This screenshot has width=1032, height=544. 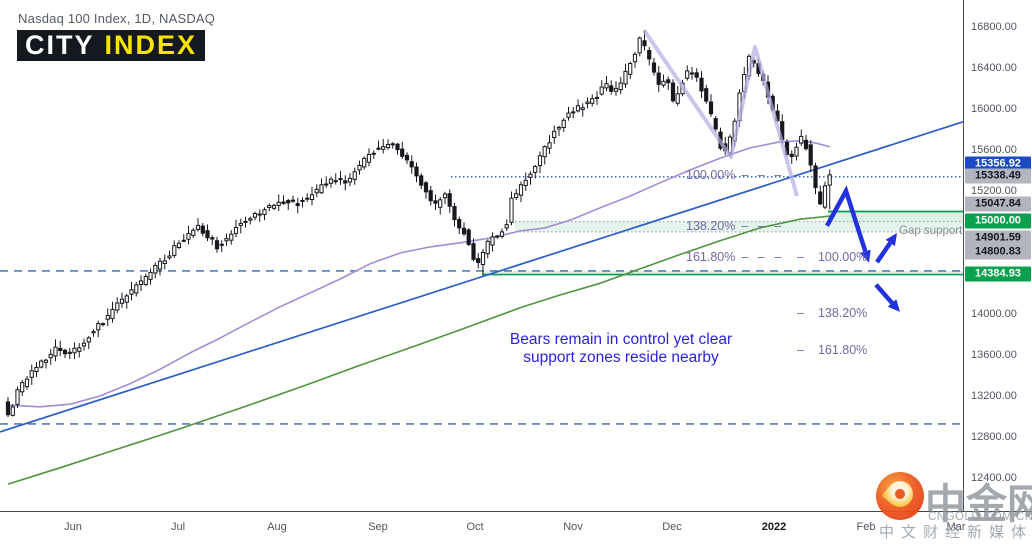 I want to click on logo-city-text: CITY, so click(x=60, y=45).